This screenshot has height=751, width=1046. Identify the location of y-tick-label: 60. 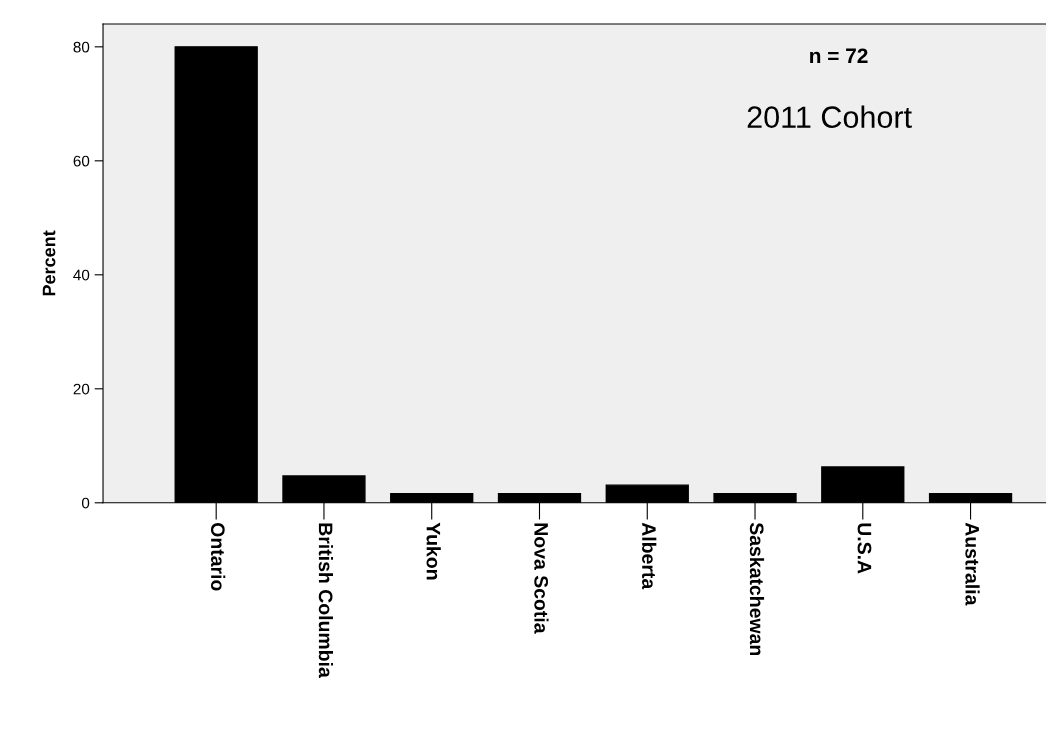
(81, 161).